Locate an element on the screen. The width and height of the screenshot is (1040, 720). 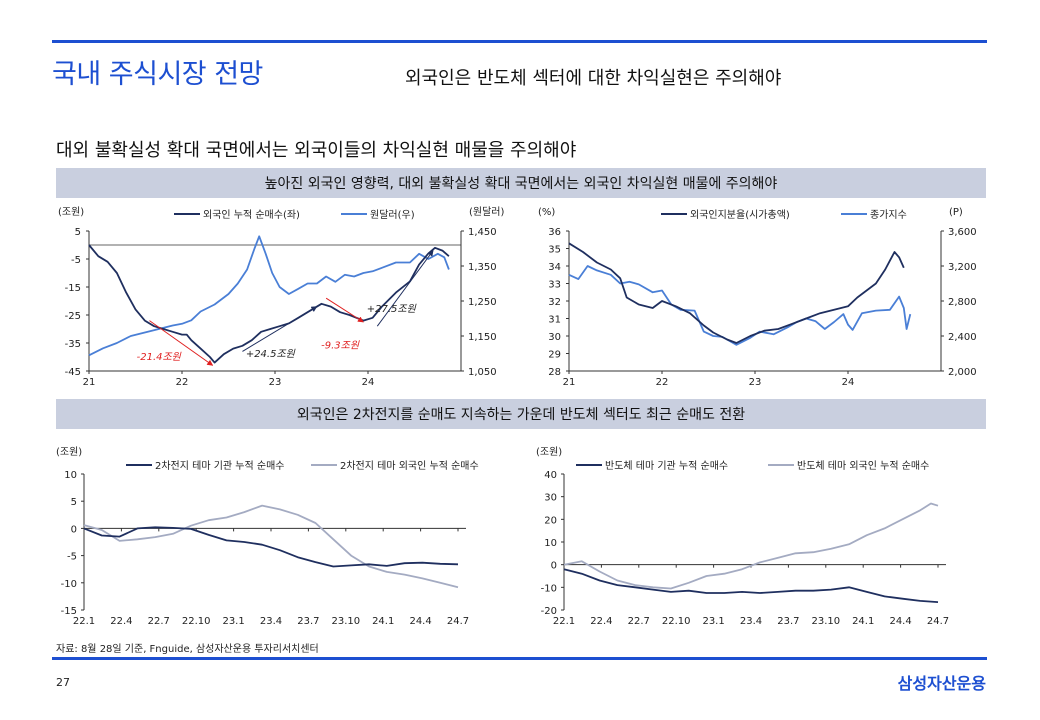
c0-legend-left-label: 외국인 누적 순매수(좌) is located at coordinates (251, 215).